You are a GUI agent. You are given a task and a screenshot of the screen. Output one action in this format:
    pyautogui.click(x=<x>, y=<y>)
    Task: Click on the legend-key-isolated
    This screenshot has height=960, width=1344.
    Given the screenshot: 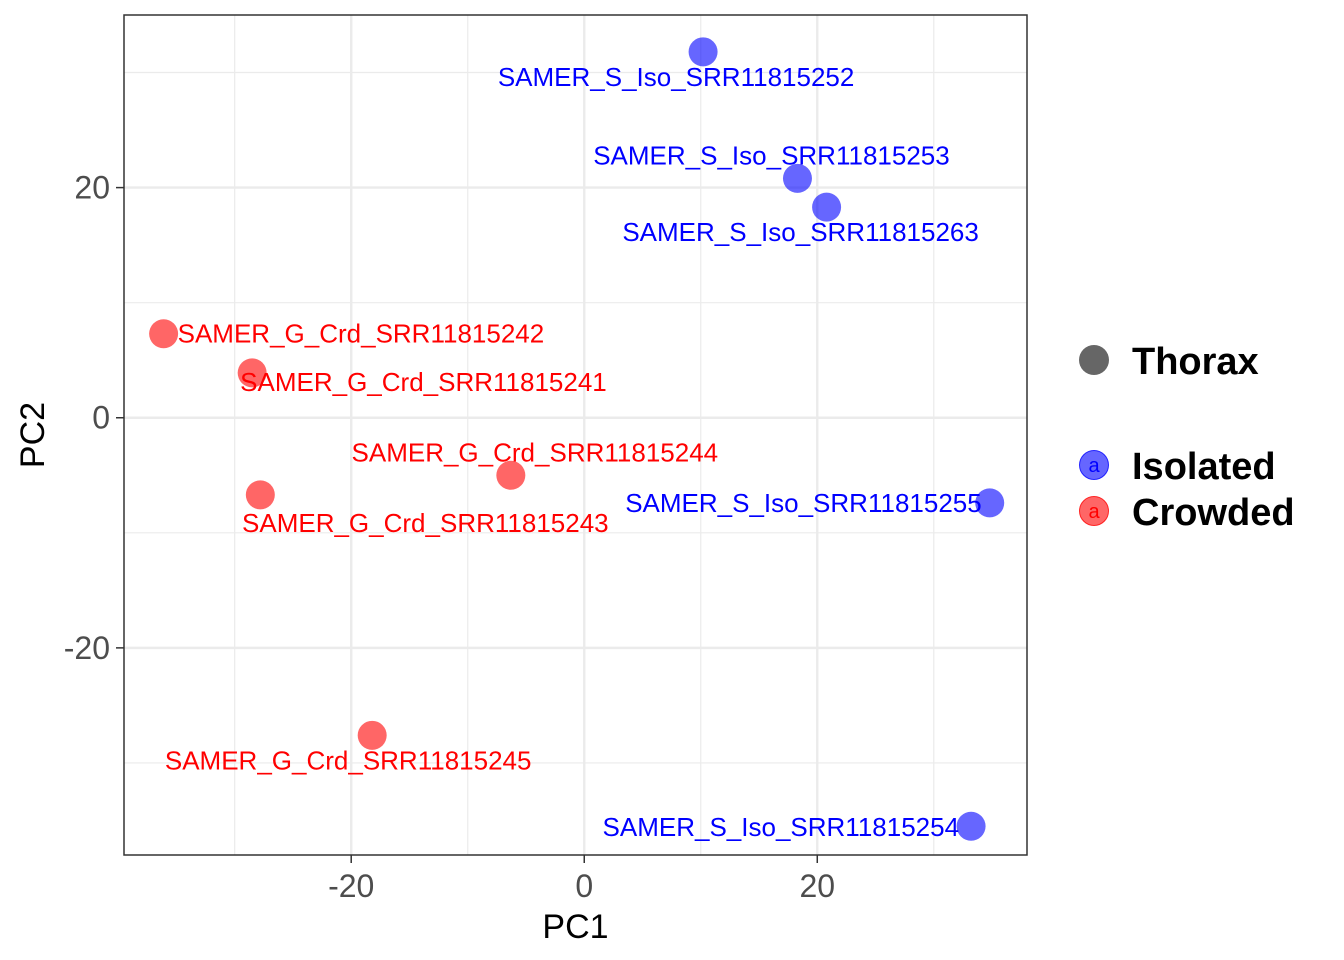 What is the action you would take?
    pyautogui.click(x=1094, y=465)
    